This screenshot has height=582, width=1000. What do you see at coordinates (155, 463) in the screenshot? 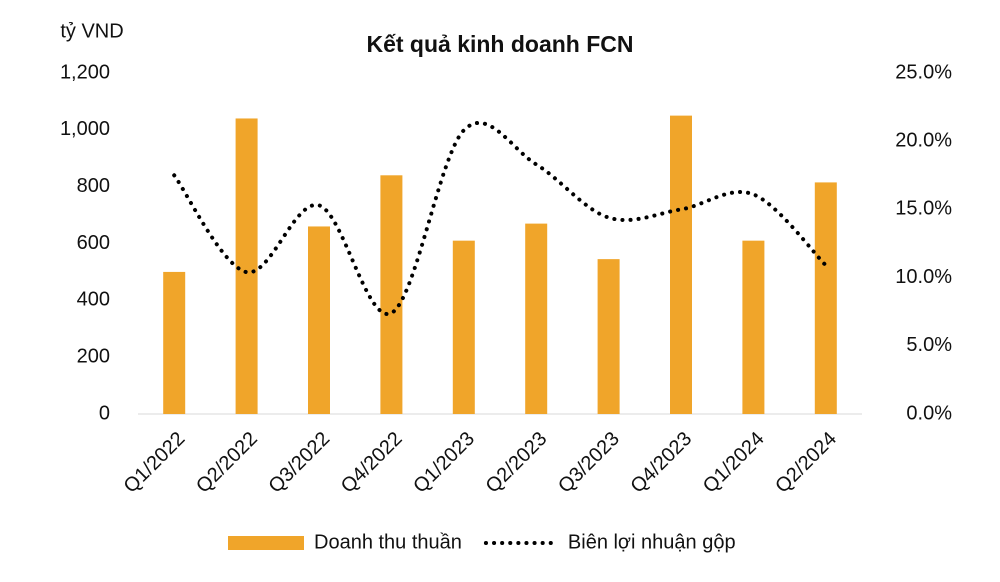
I see `x-tick-label: Q1/2022` at bounding box center [155, 463].